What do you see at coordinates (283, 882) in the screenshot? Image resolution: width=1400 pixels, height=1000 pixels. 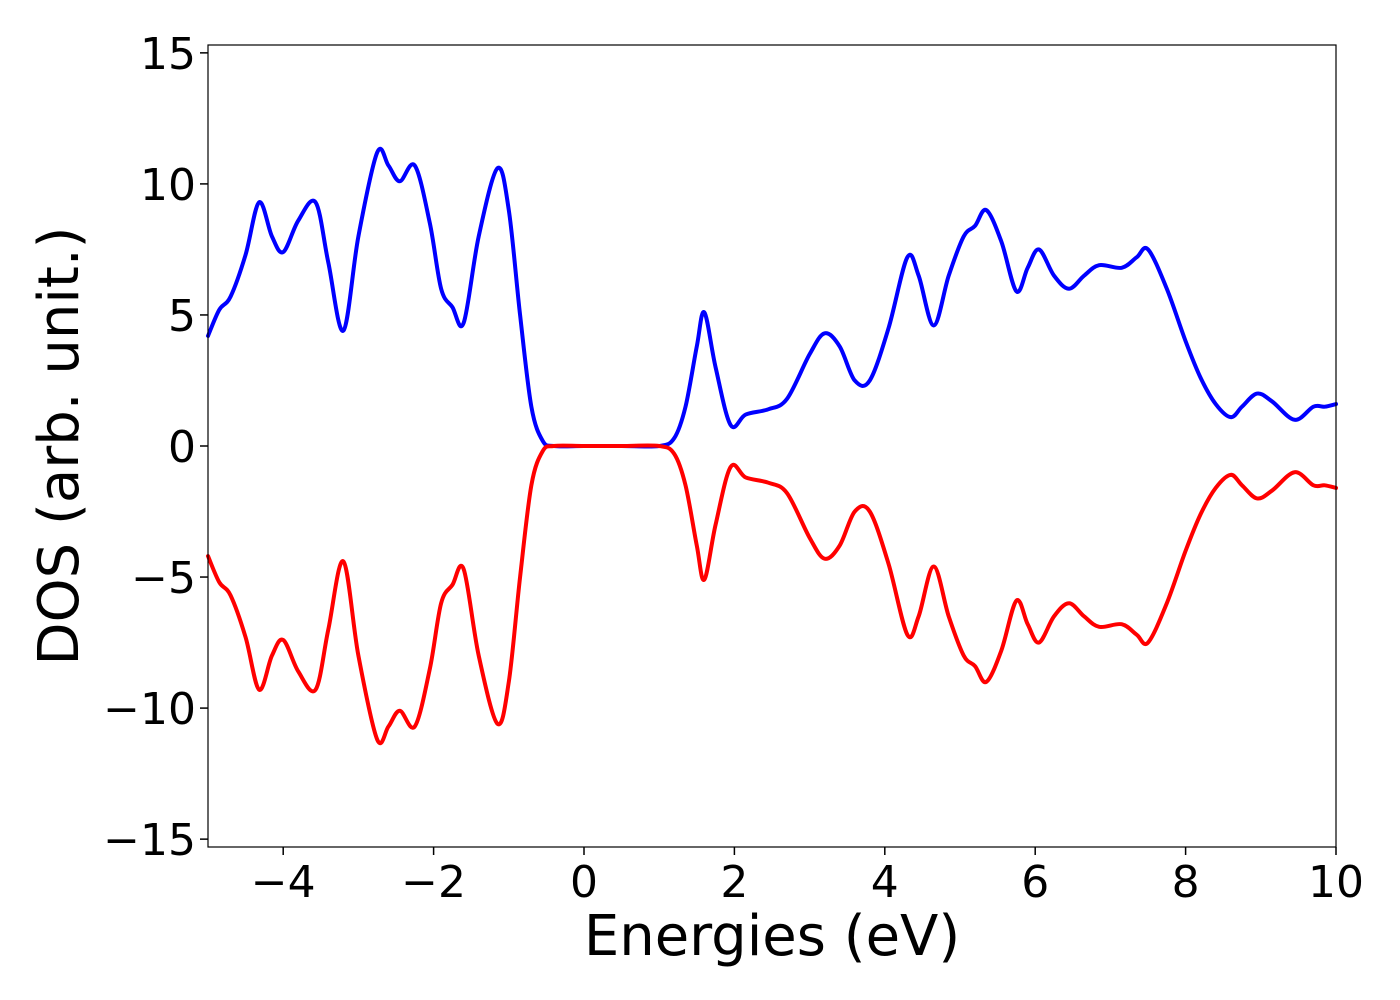 I see `x-tick-label: −4` at bounding box center [283, 882].